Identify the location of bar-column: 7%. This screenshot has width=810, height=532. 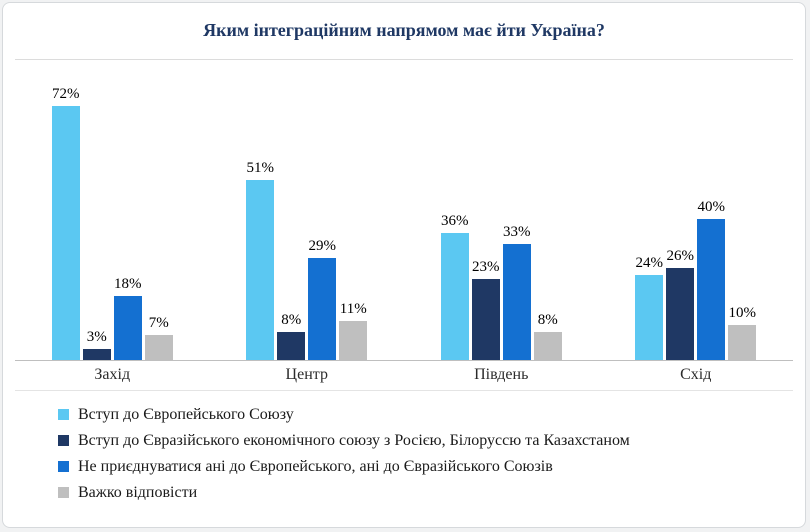
(158, 337).